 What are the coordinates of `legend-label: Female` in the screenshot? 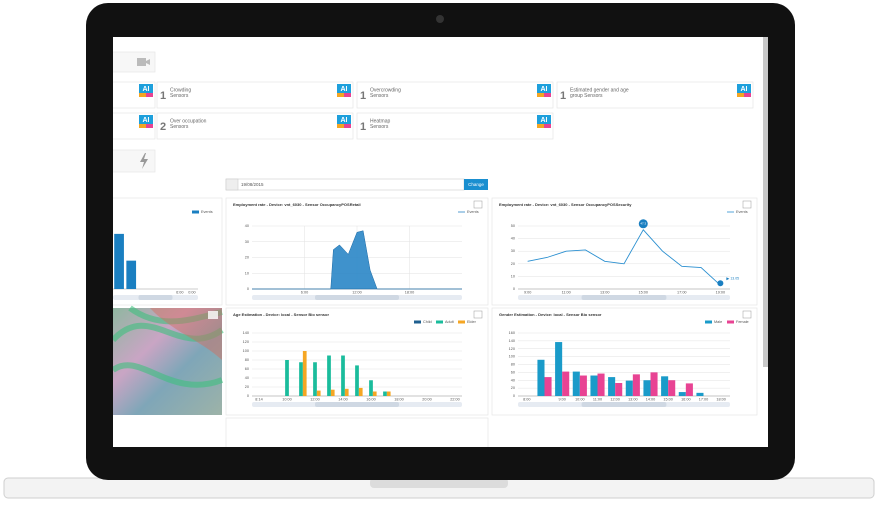 It's located at (742, 322).